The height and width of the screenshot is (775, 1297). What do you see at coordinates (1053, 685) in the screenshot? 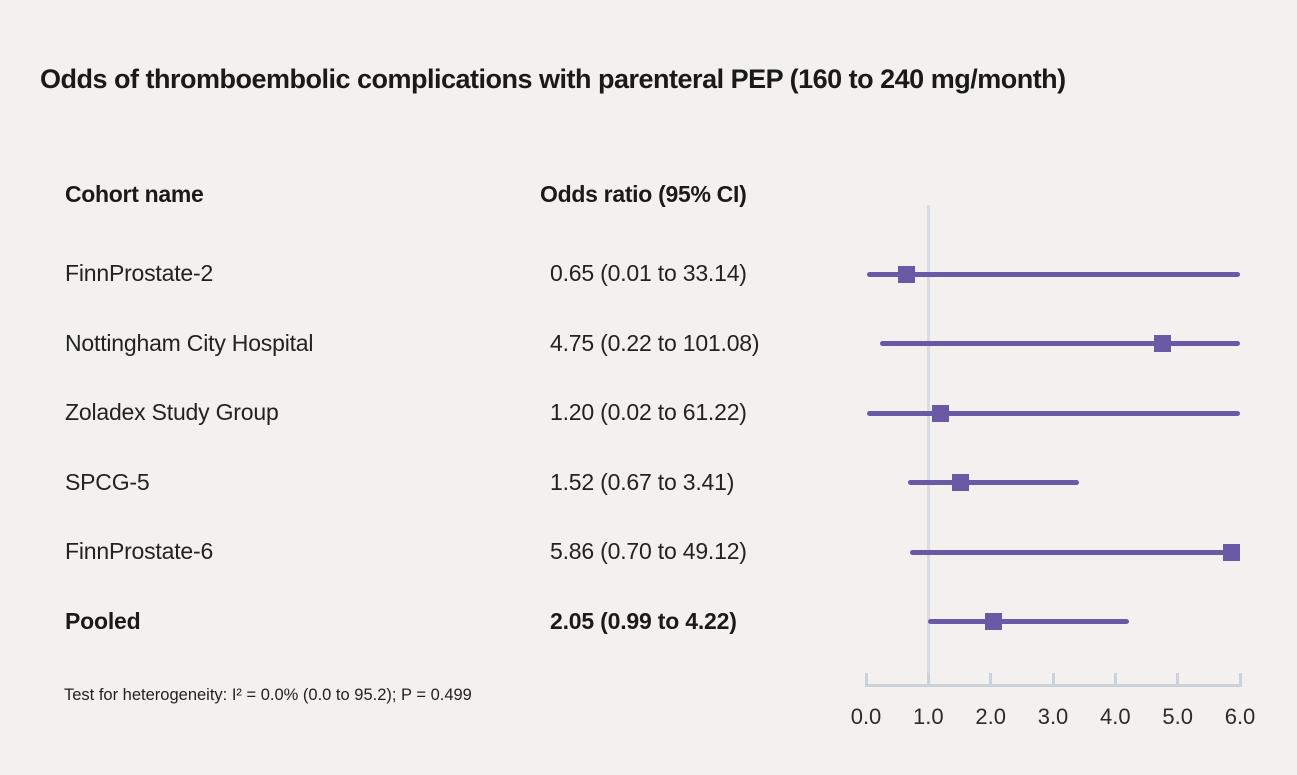
I see `x-axis-line` at bounding box center [1053, 685].